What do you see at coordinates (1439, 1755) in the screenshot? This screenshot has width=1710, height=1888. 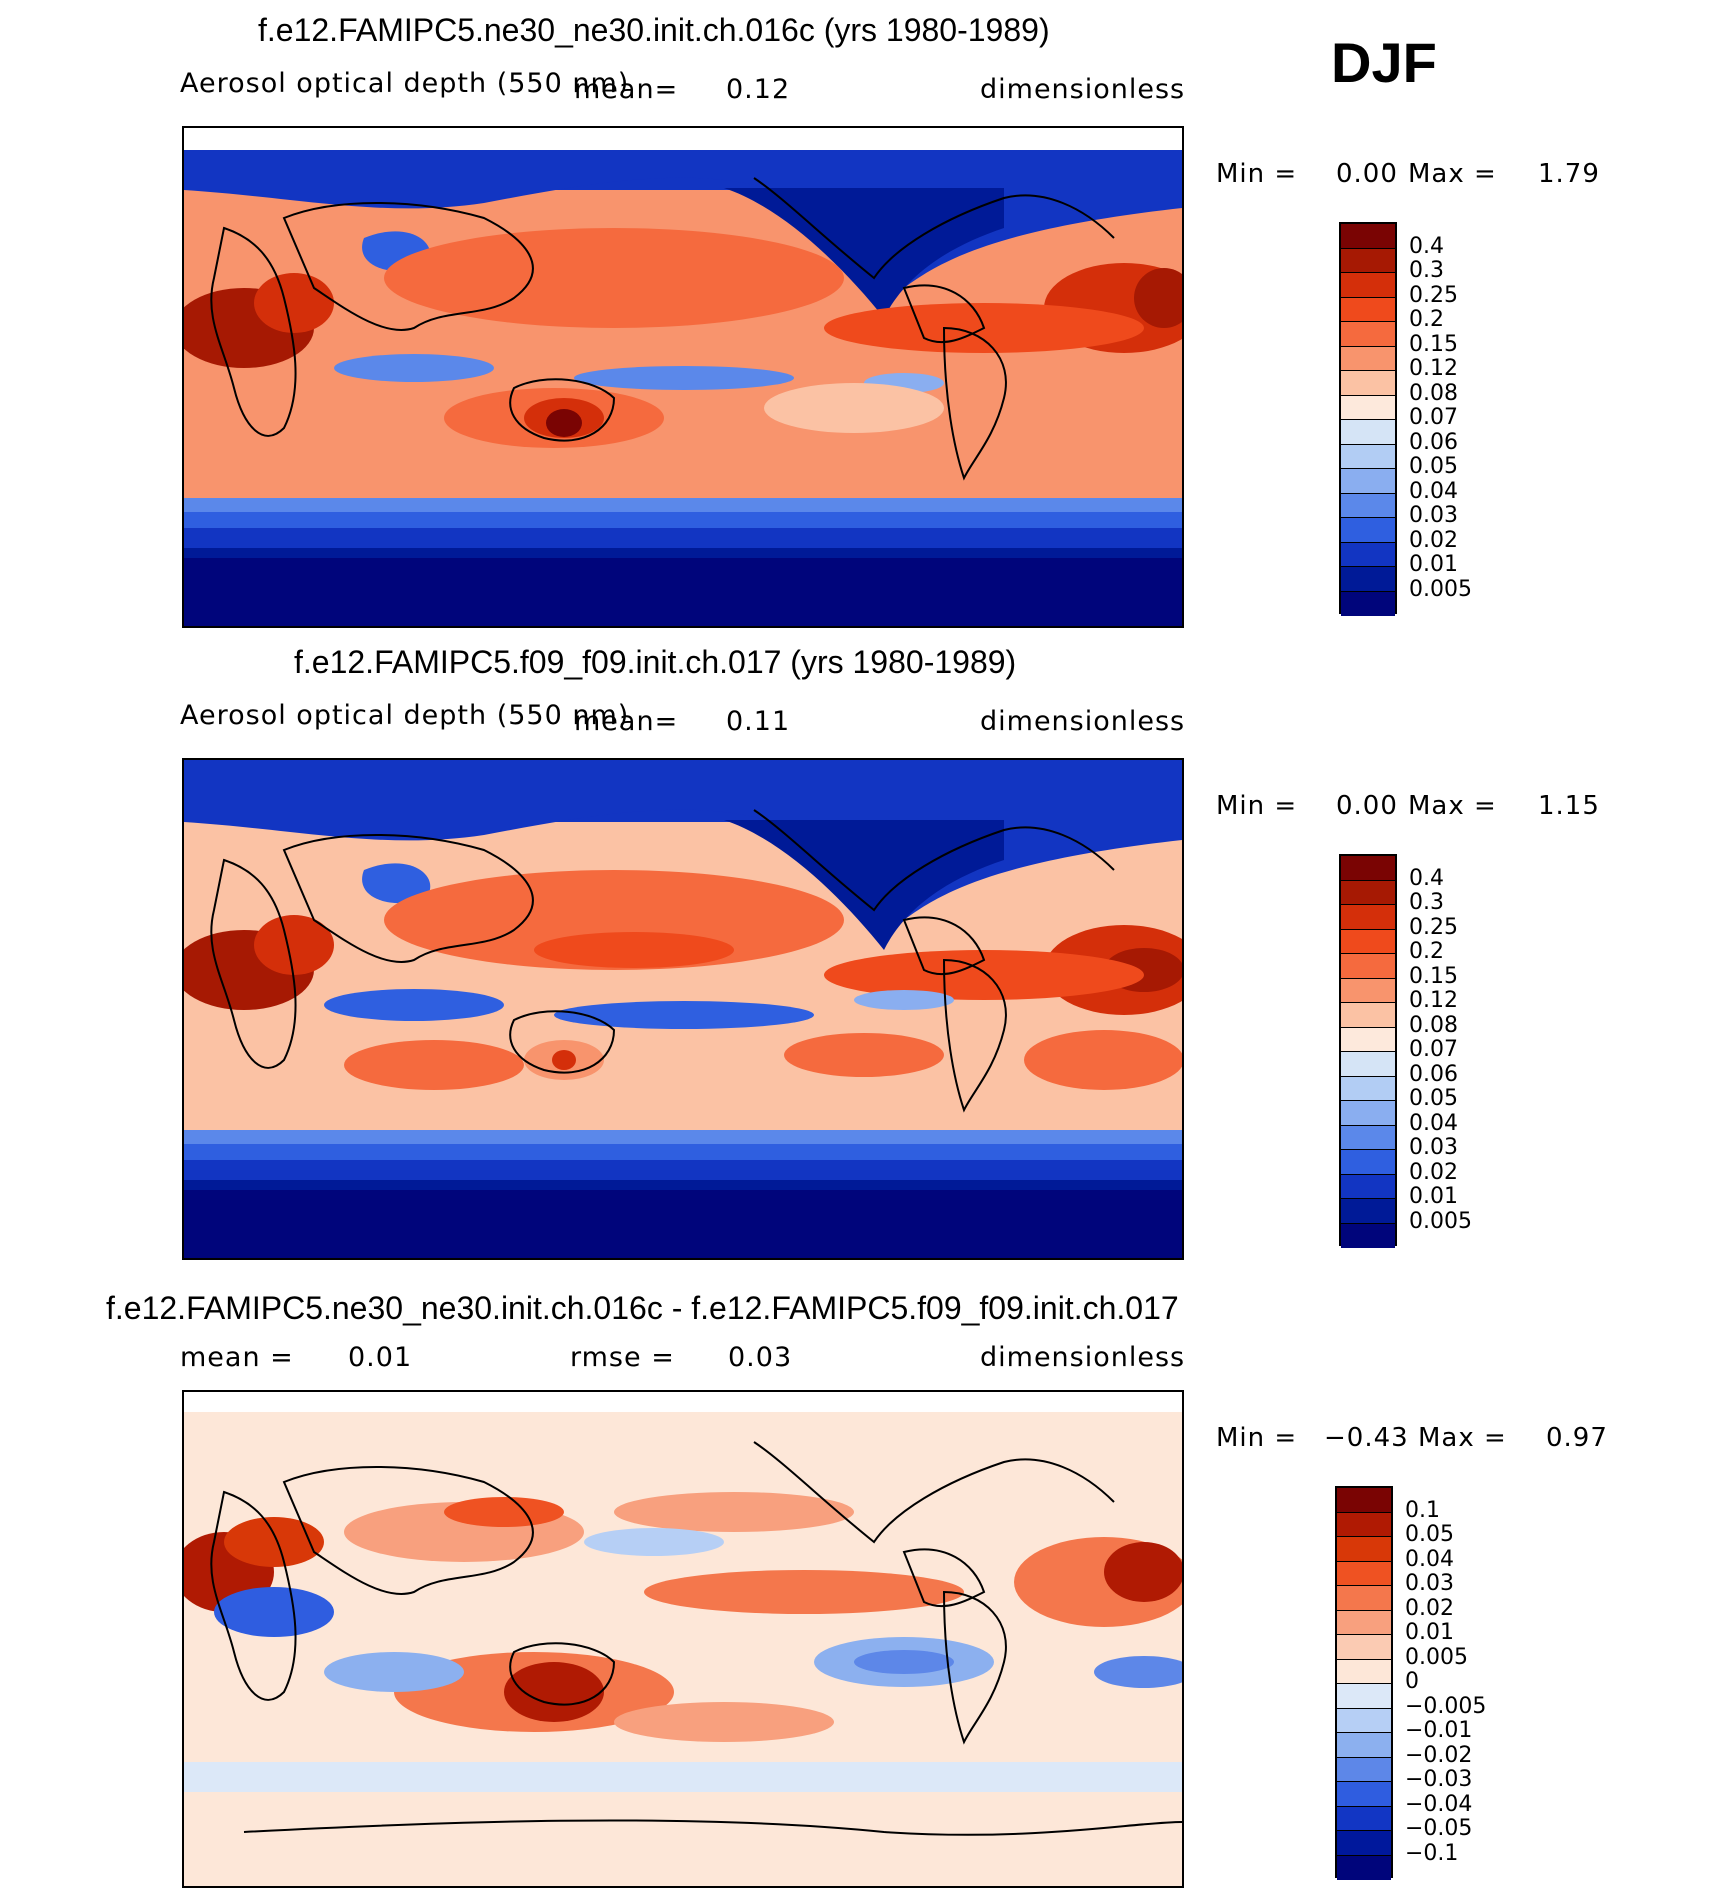 I see `colorbar-level-label: −0.02` at bounding box center [1439, 1755].